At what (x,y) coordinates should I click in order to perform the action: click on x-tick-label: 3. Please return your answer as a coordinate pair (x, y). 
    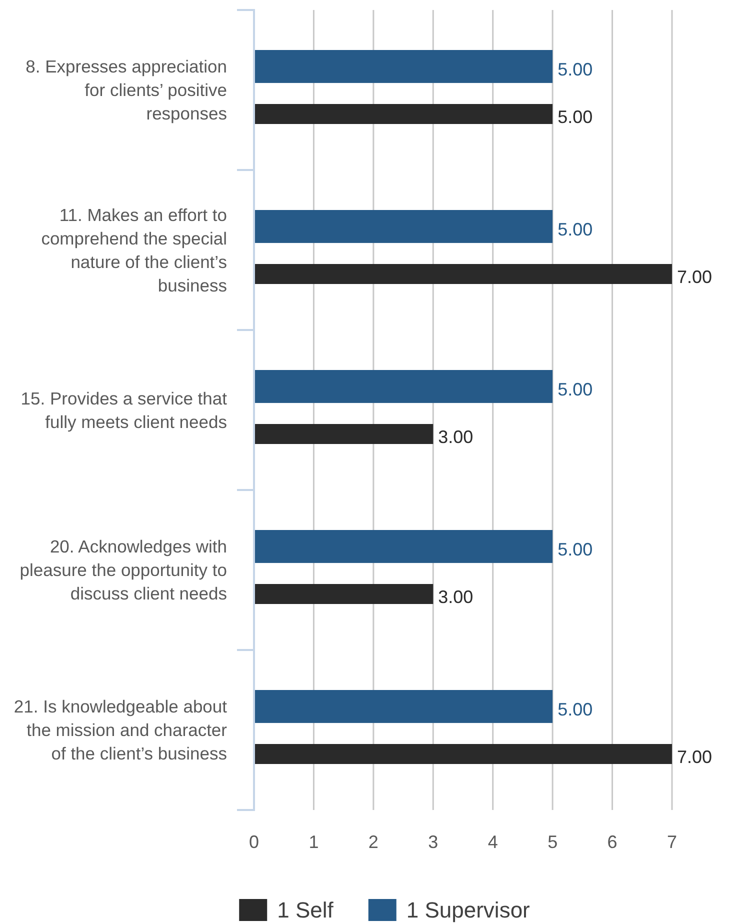
    Looking at the image, I should click on (433, 842).